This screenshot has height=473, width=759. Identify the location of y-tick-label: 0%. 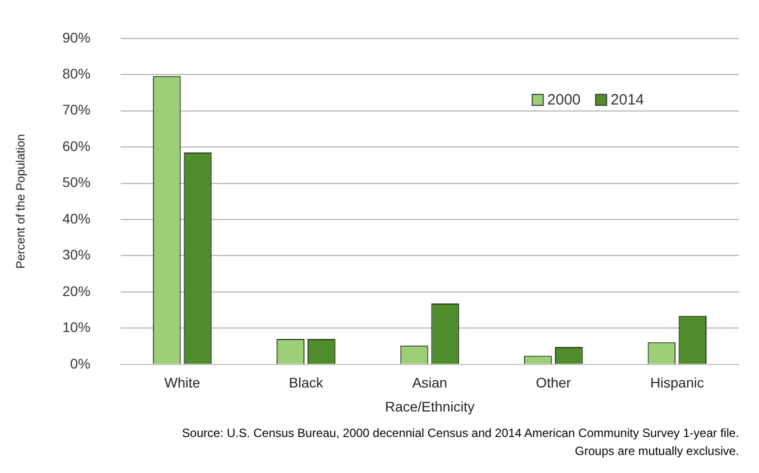
(80, 363).